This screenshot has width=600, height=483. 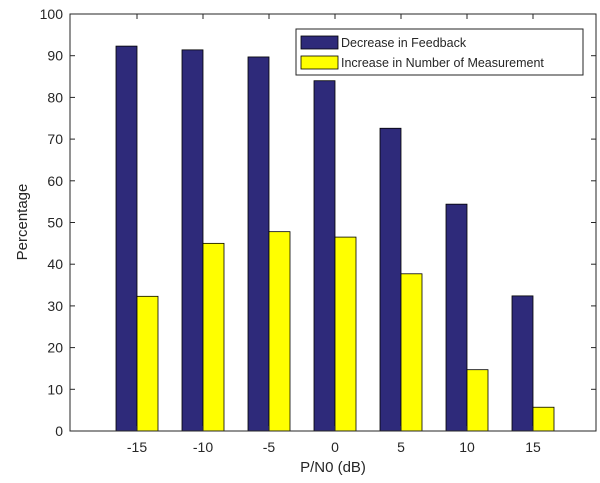 I want to click on y-tick-label: 60, so click(x=55, y=181).